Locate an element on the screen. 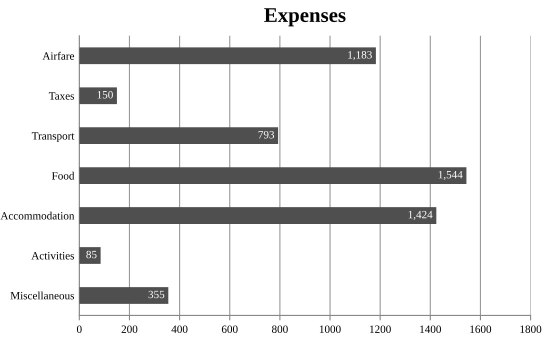  data-label: 793 is located at coordinates (266, 134).